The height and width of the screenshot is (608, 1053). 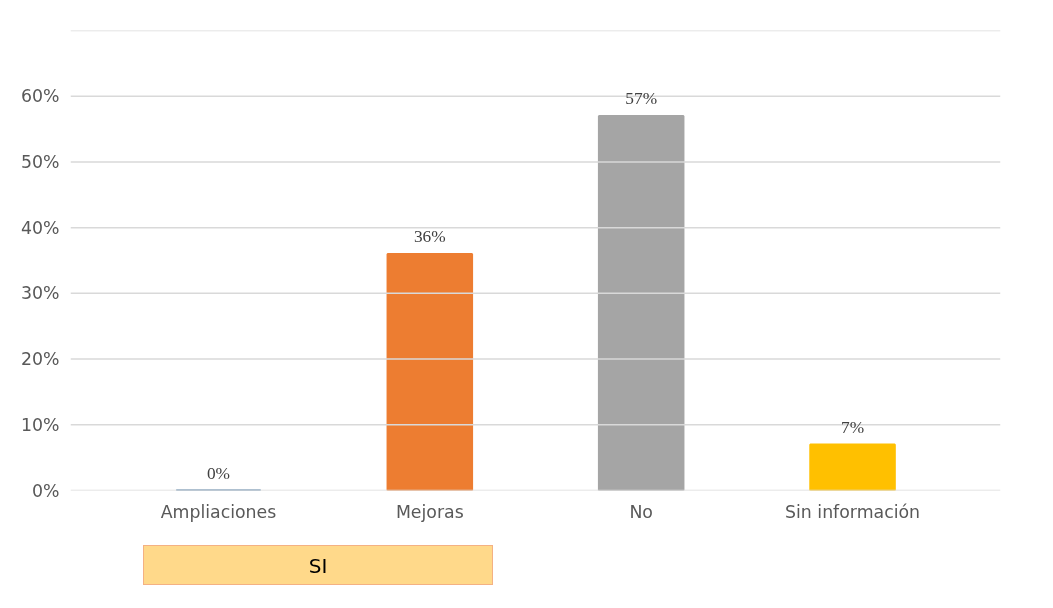 What do you see at coordinates (641, 98) in the screenshot?
I see `data-label: 57%` at bounding box center [641, 98].